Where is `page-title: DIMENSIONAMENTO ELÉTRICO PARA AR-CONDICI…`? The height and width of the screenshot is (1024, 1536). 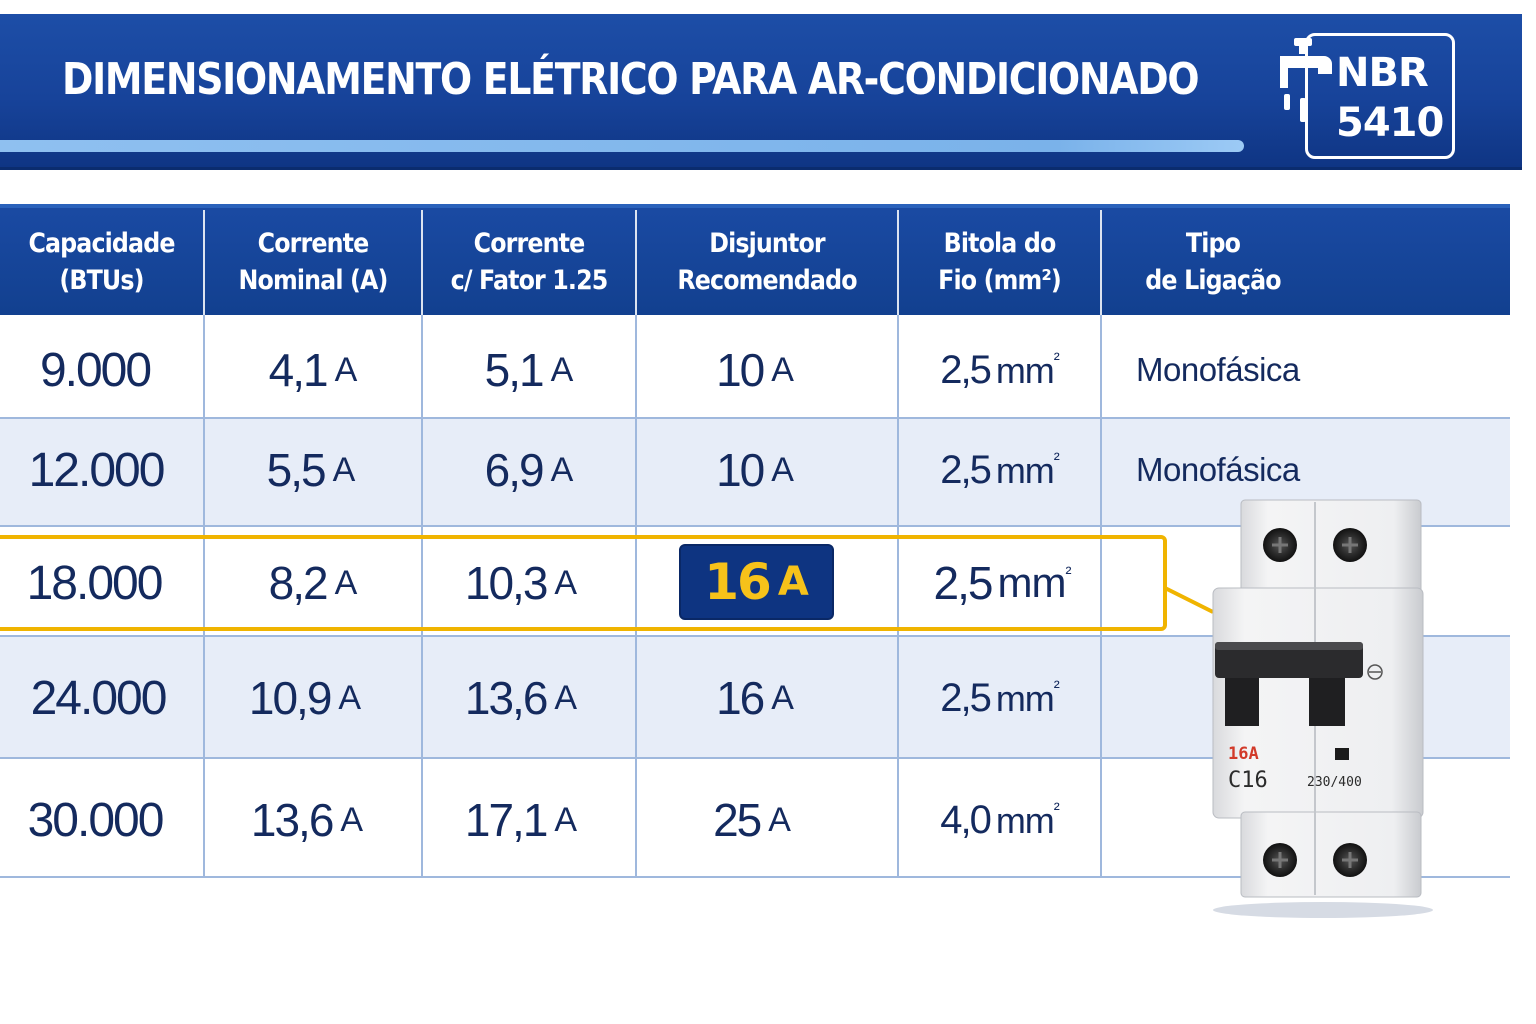 page-title: DIMENSIONAMENTO ELÉTRICO PARA AR-CONDICI… is located at coordinates (631, 79).